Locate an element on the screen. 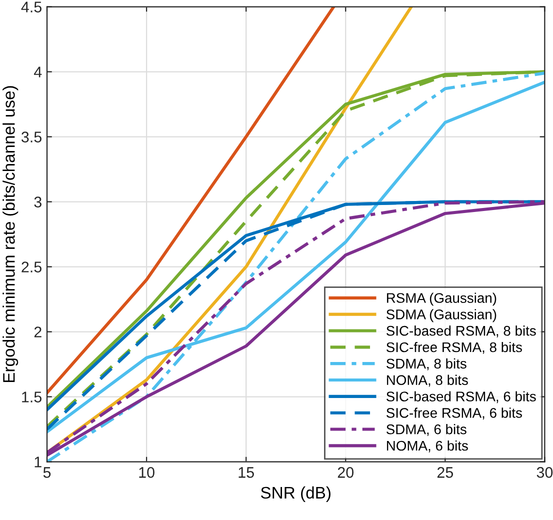 The width and height of the screenshot is (553, 520). x-axis-title: SNR (dB) is located at coordinates (295, 494).